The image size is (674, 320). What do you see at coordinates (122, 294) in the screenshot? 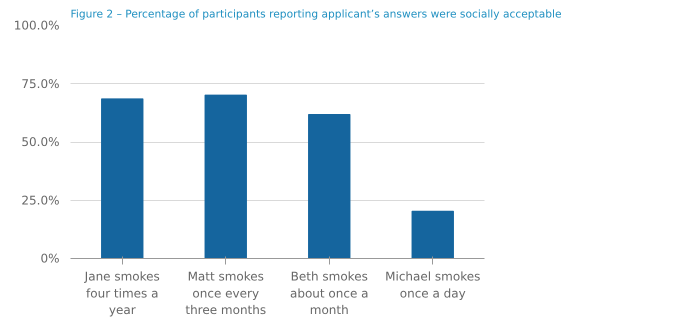
I see `x-tick-label: Jane smokes four times a year` at bounding box center [122, 294].